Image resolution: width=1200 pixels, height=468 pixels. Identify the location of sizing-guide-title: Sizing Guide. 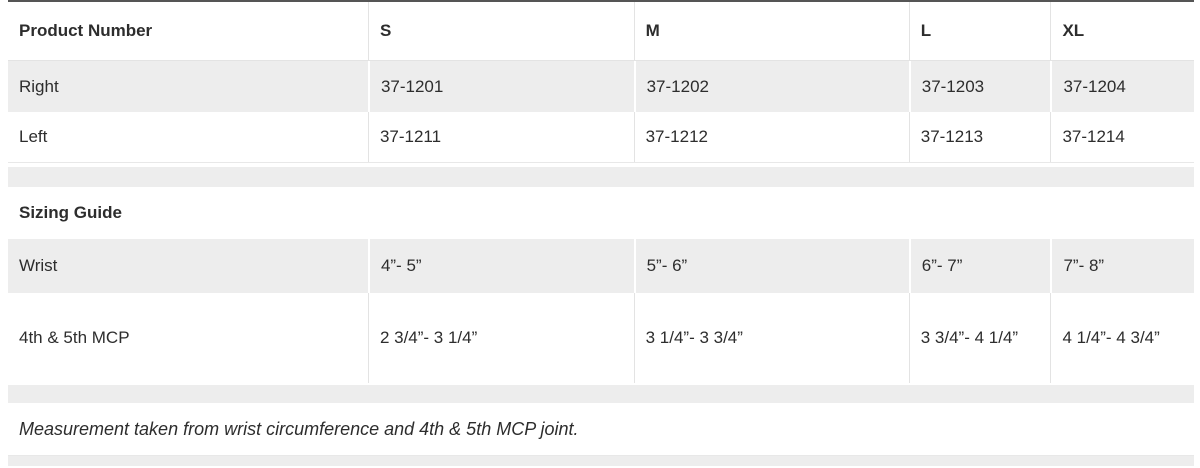
(70, 212).